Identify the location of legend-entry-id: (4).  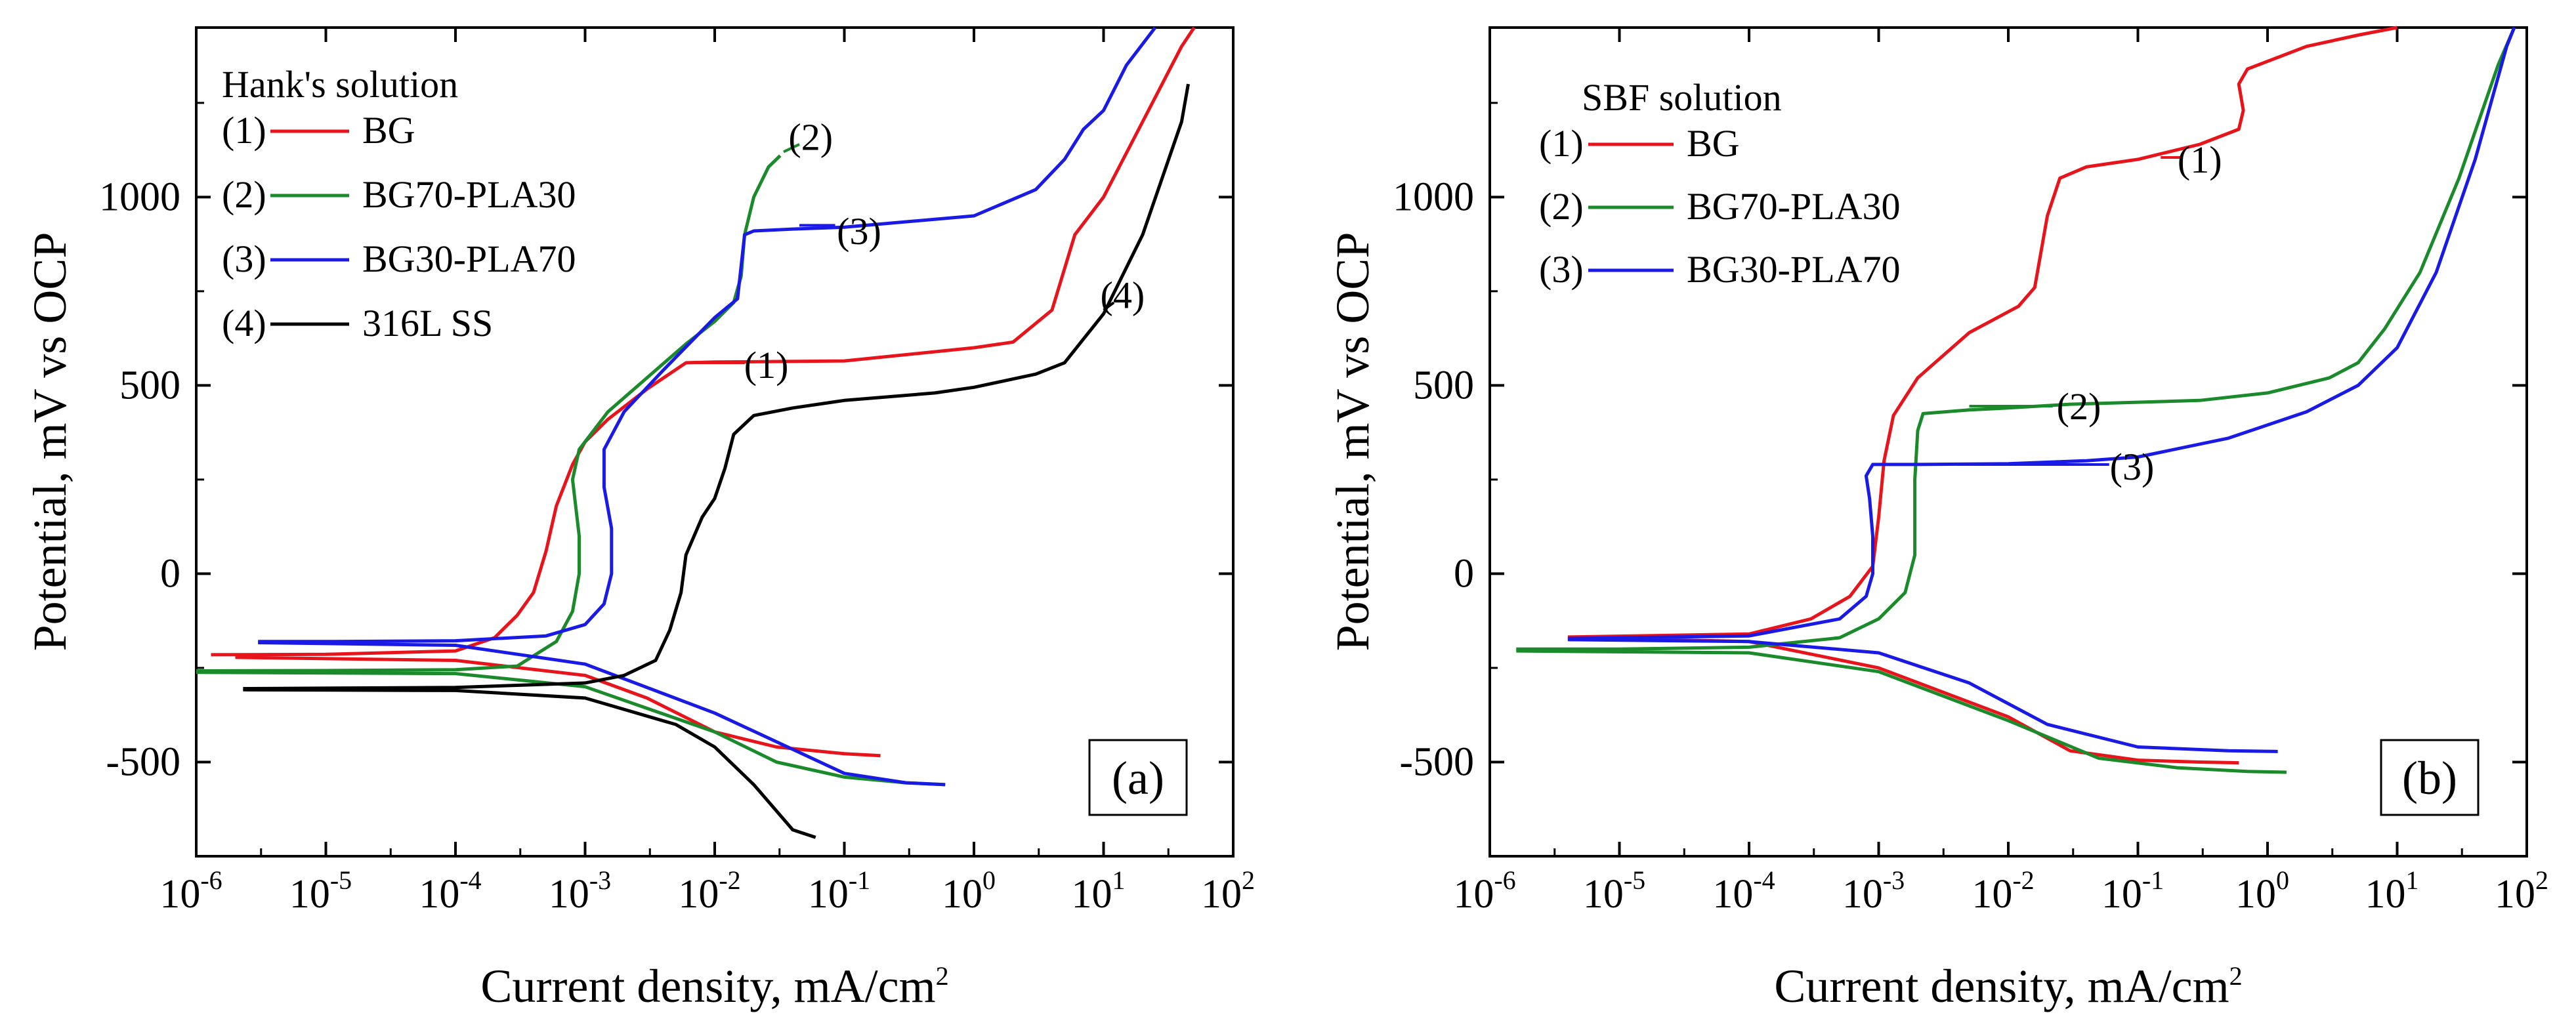
(244, 323).